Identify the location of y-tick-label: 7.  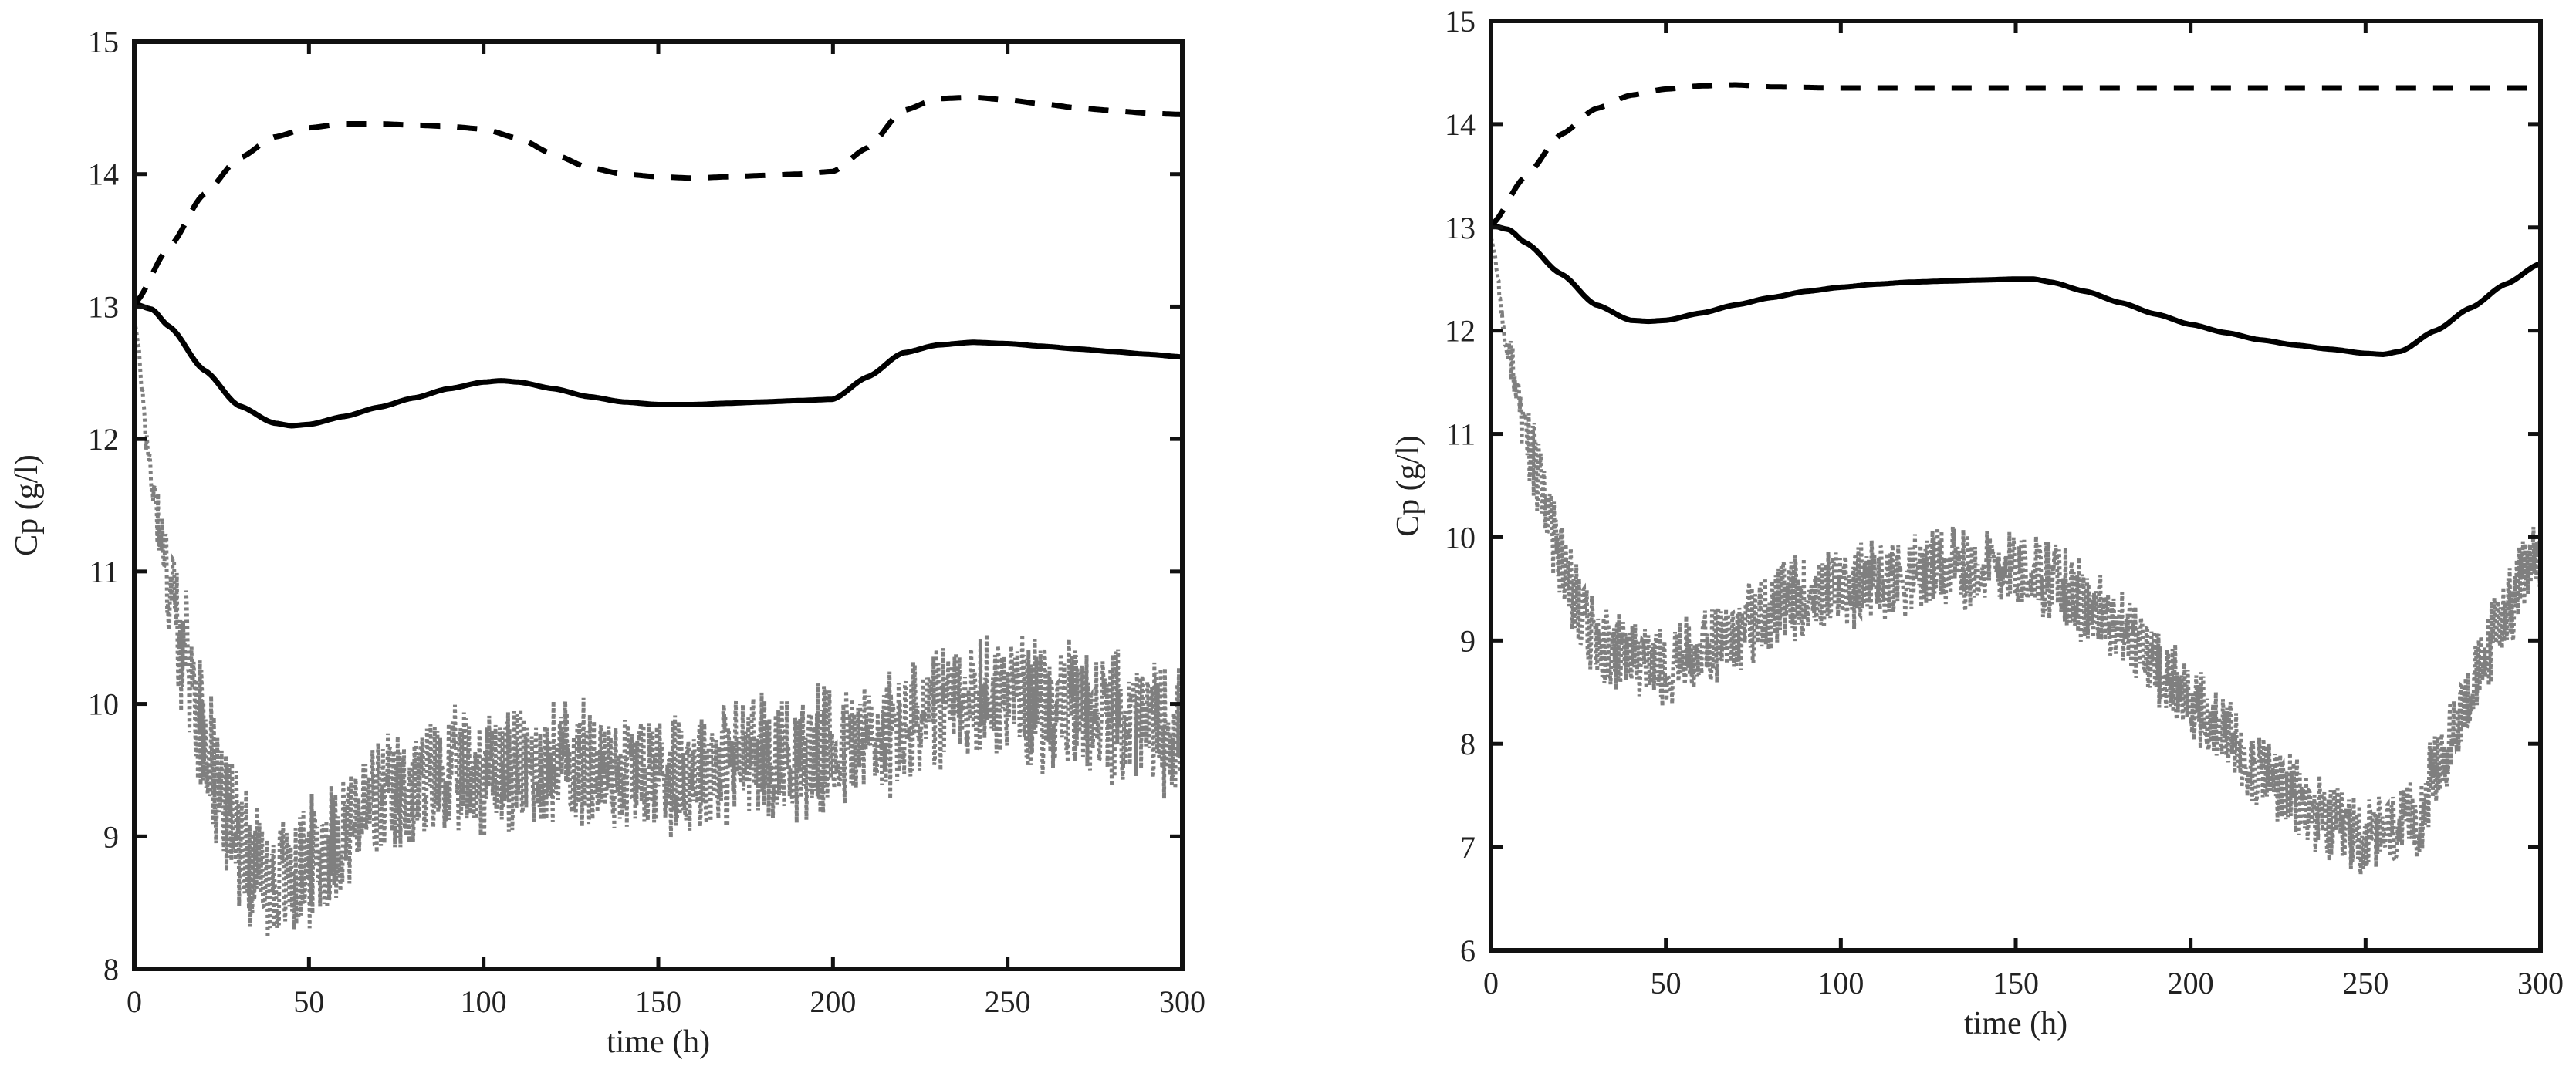
(1468, 847).